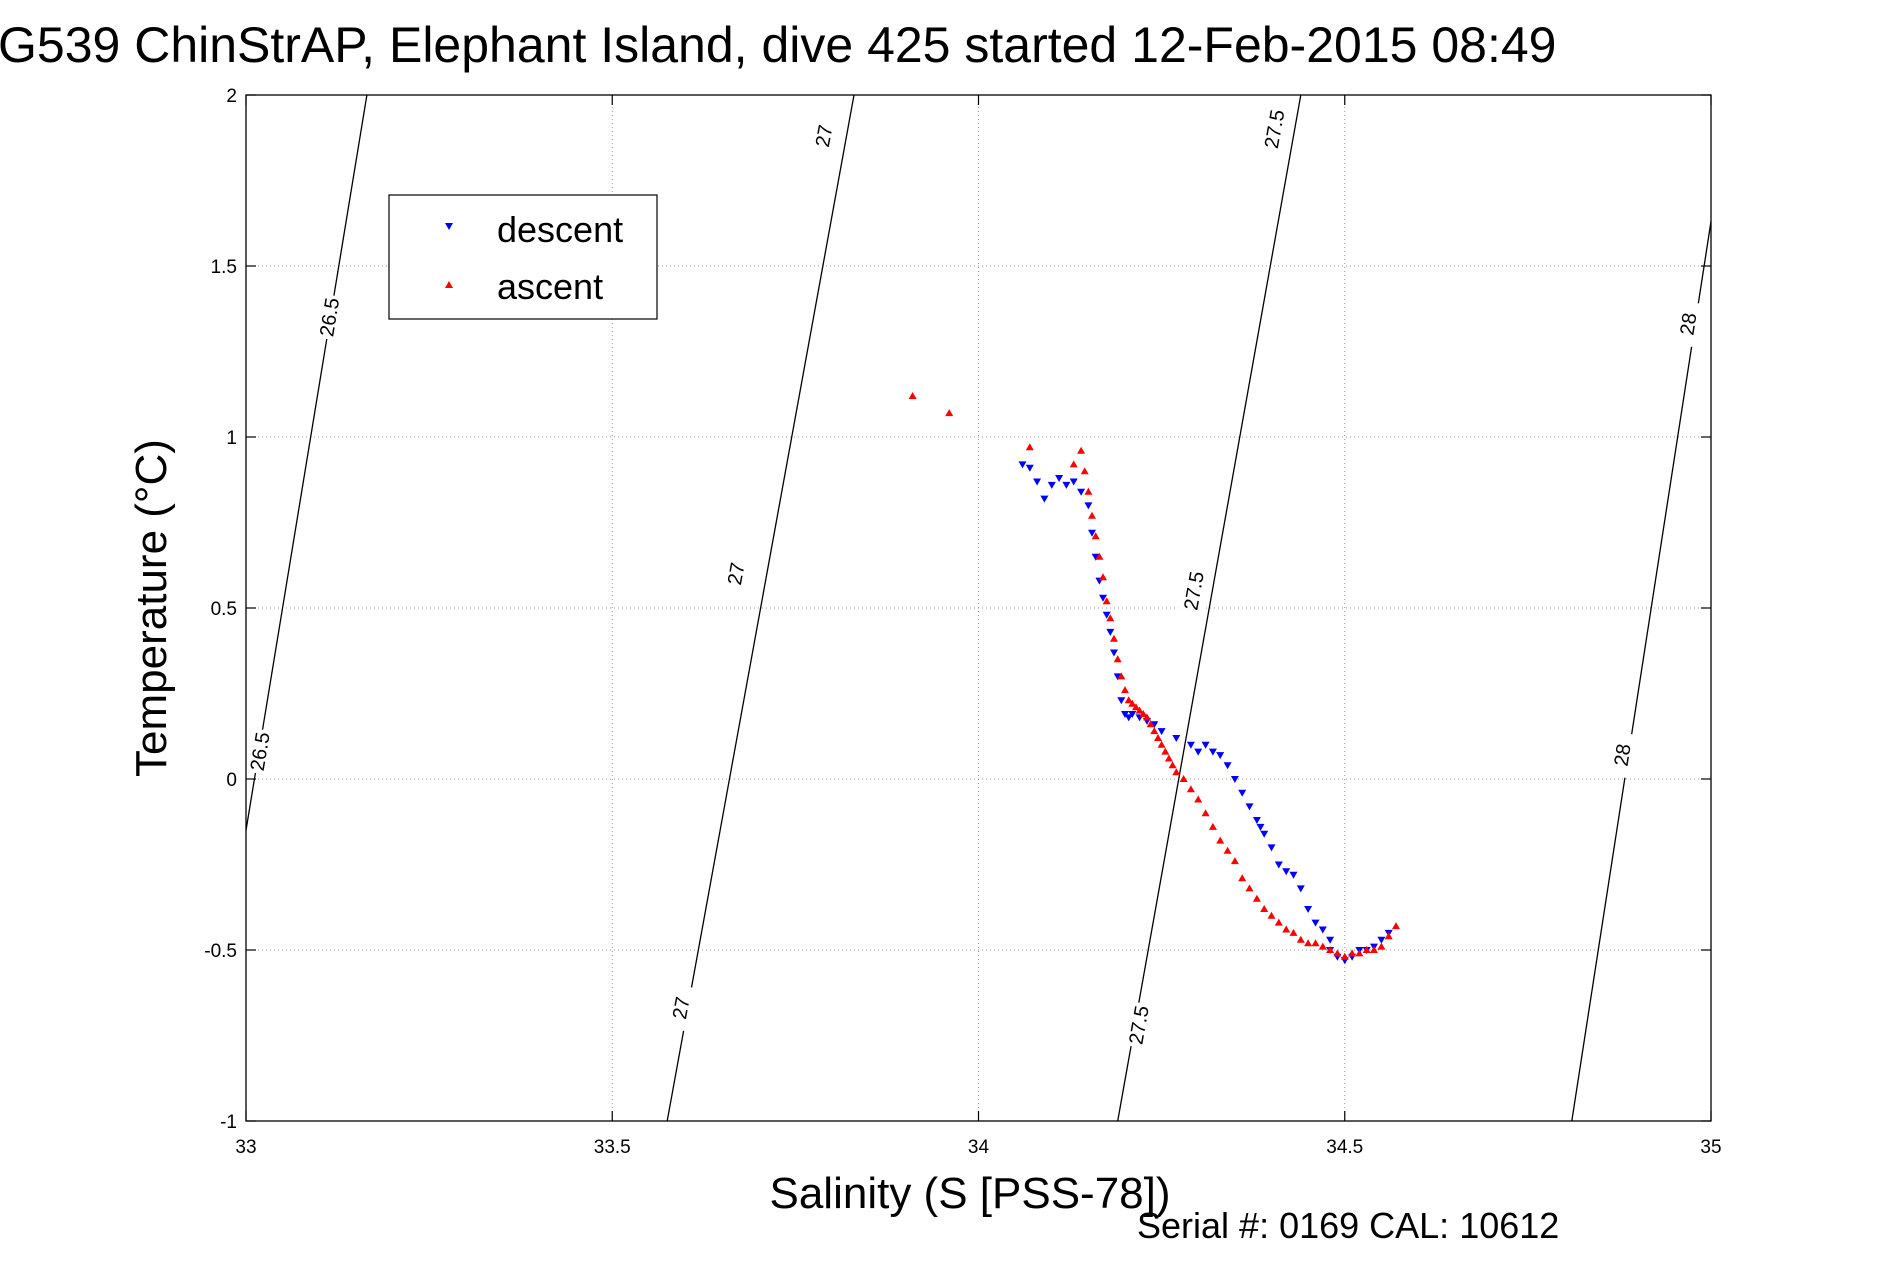 The height and width of the screenshot is (1262, 1891). I want to click on y-tick-label: -0.5, so click(220, 951).